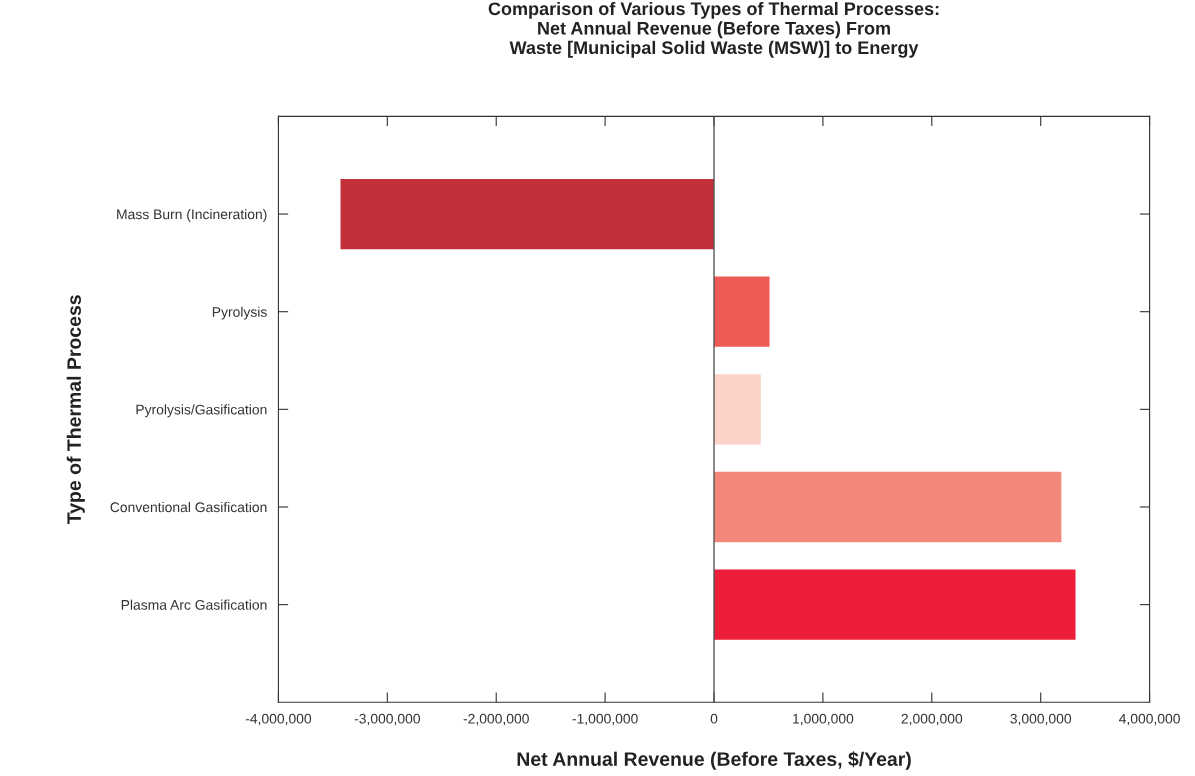 Image resolution: width=1195 pixels, height=776 pixels. I want to click on x-tick-label: -4,000,000, so click(278, 719).